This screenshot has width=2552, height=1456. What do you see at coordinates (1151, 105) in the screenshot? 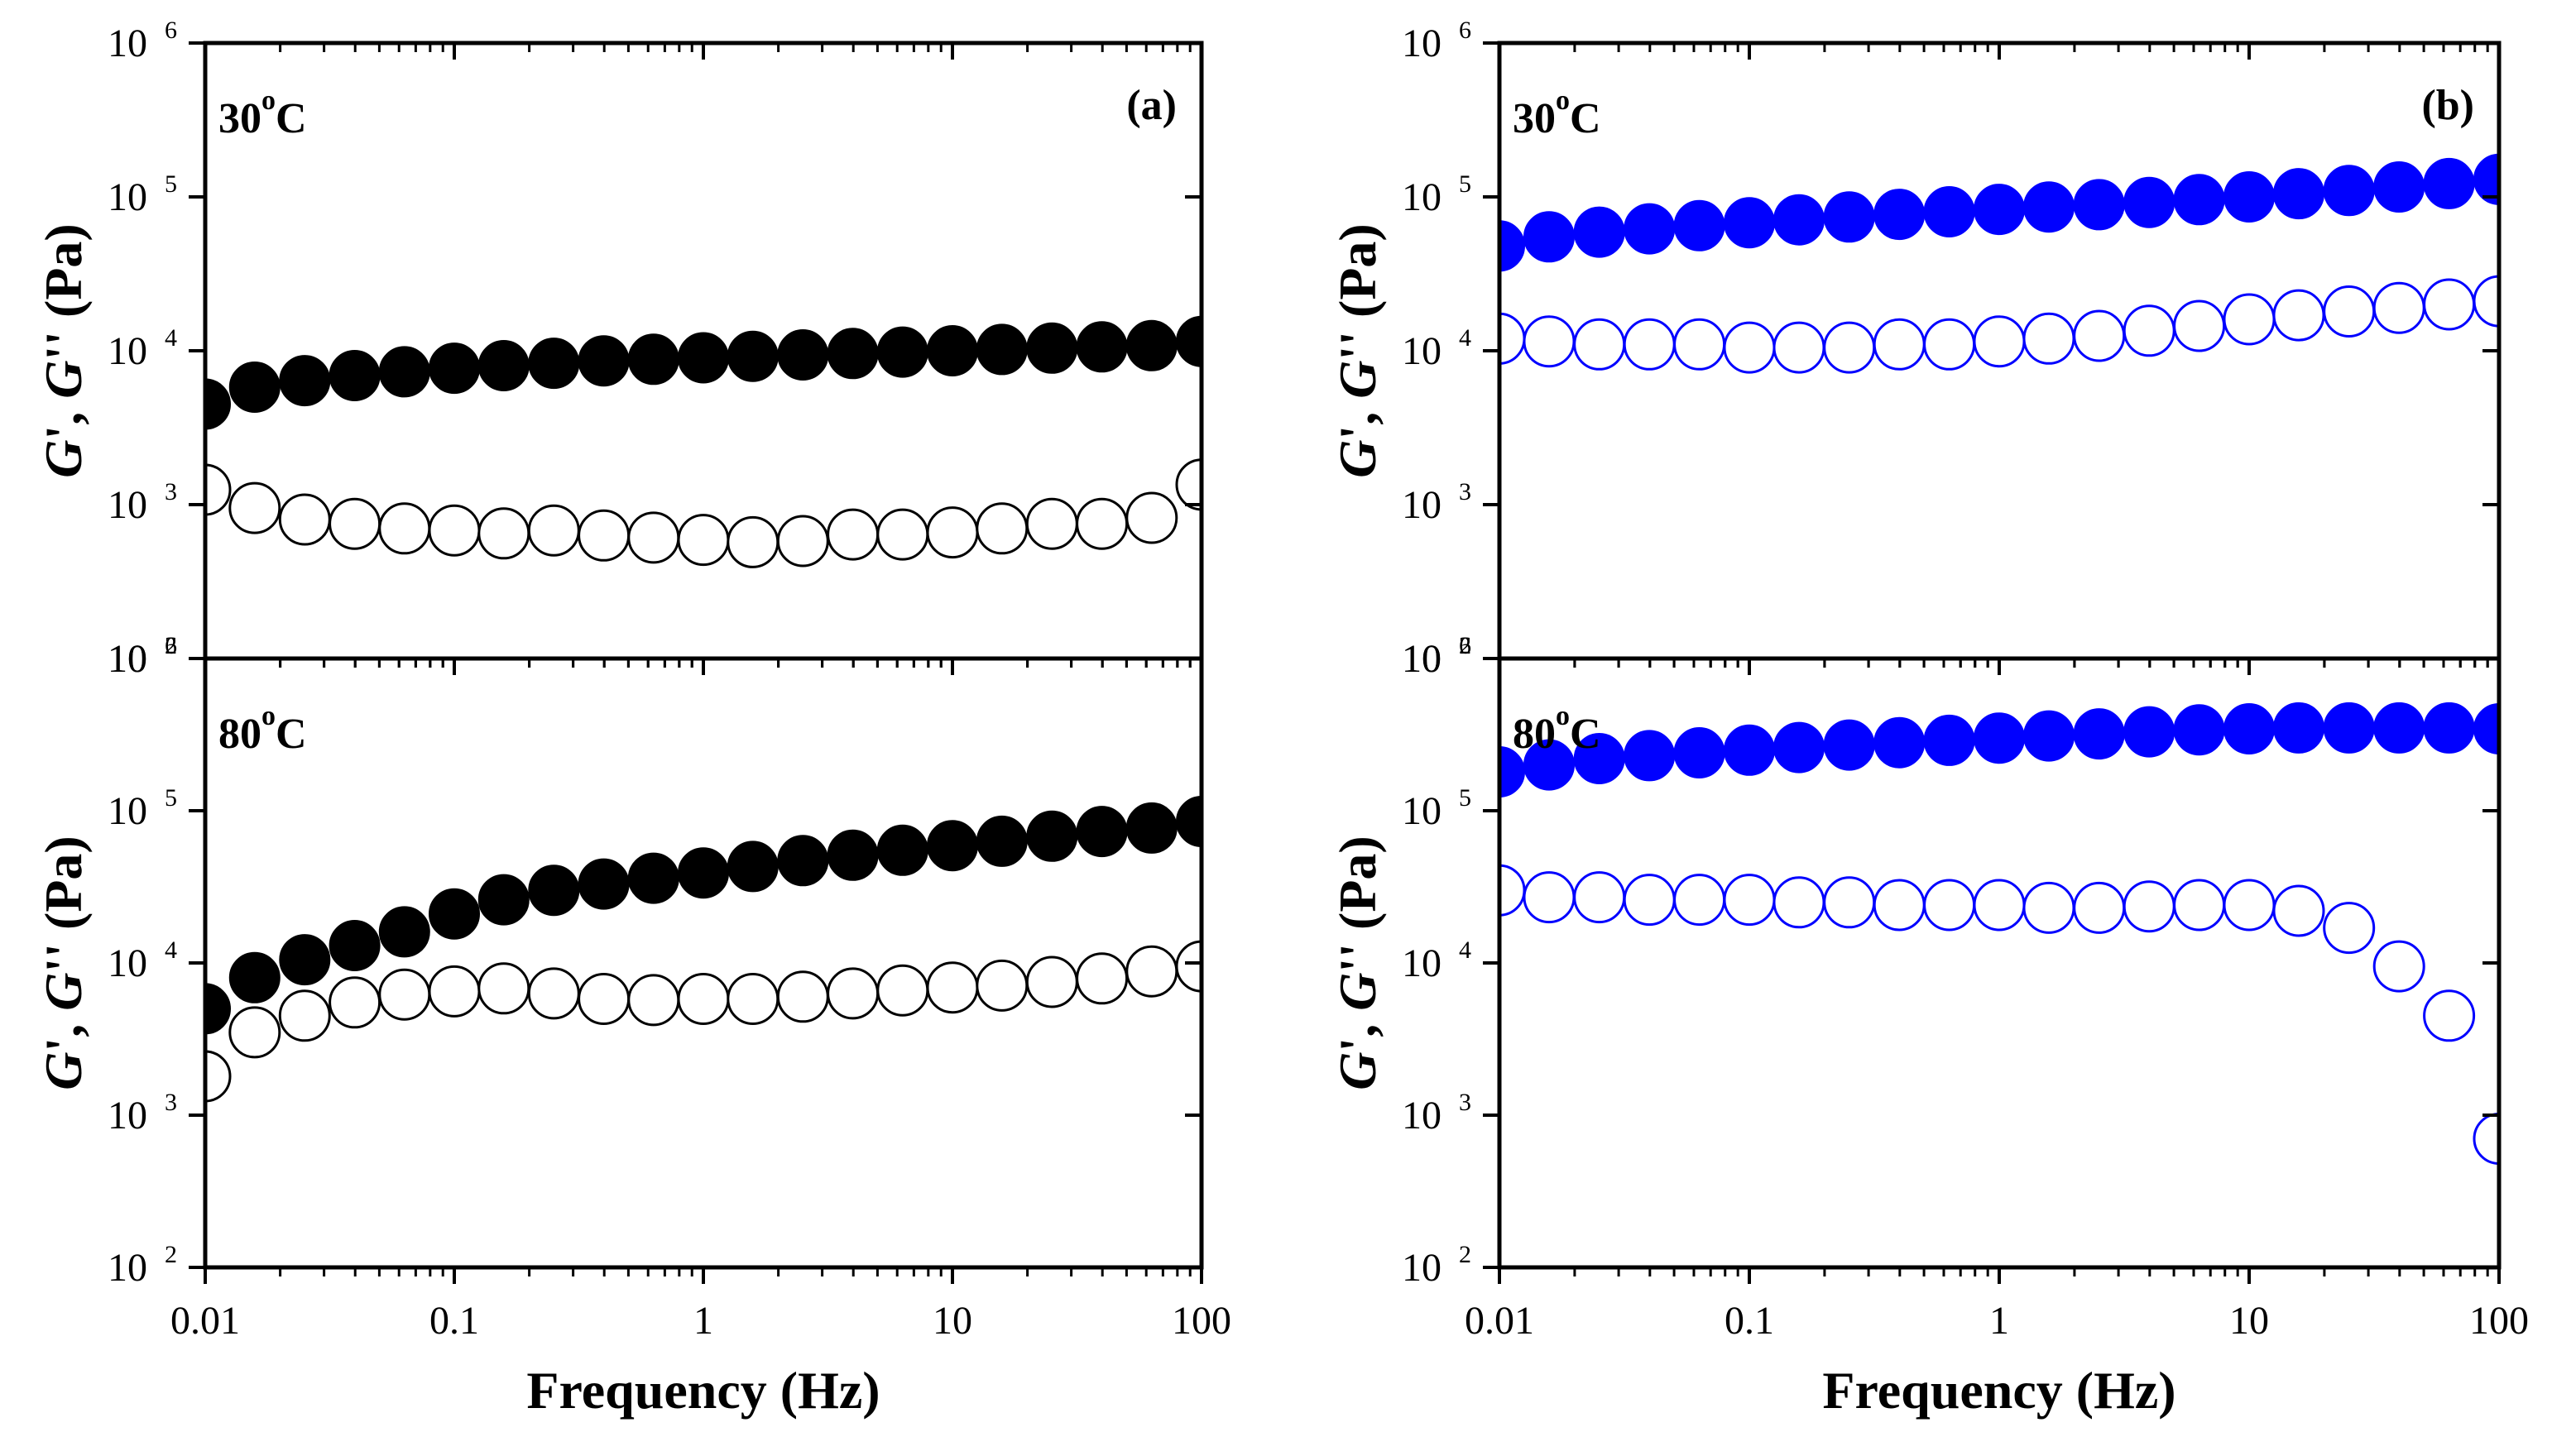
I see `panel-tag: (a)` at bounding box center [1151, 105].